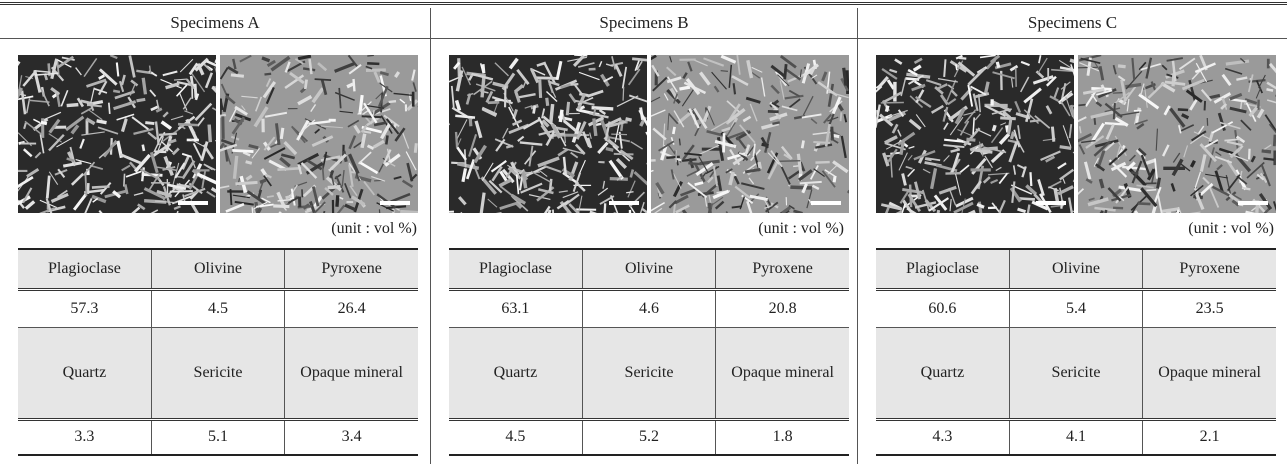  I want to click on value-cell: 20.8, so click(782, 308).